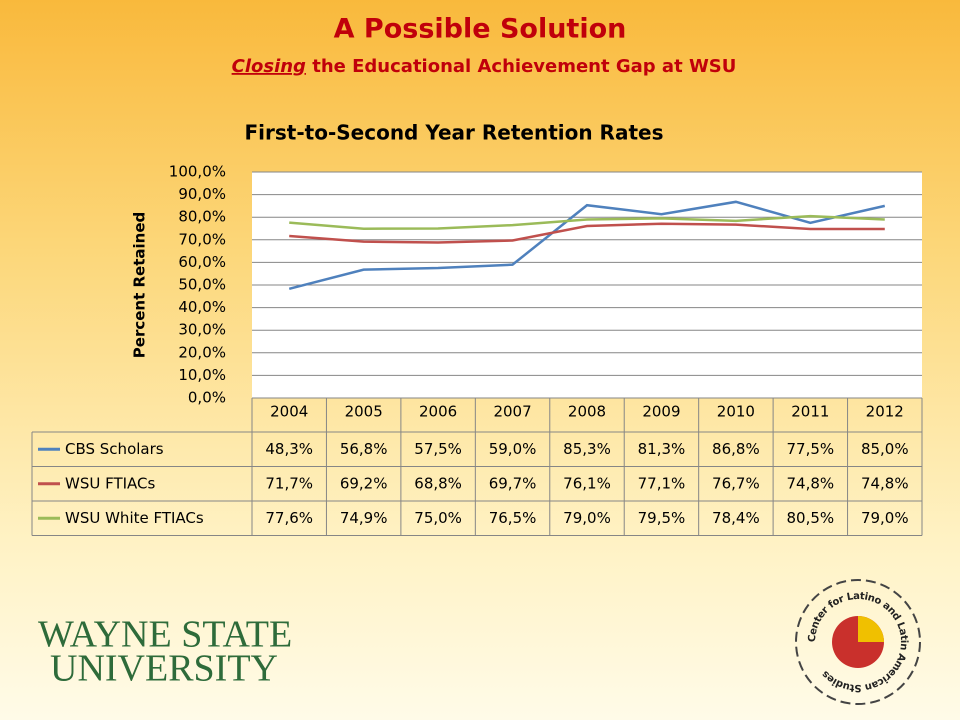 The width and height of the screenshot is (960, 720). What do you see at coordinates (662, 449) in the screenshot?
I see `table-value: 81,3%` at bounding box center [662, 449].